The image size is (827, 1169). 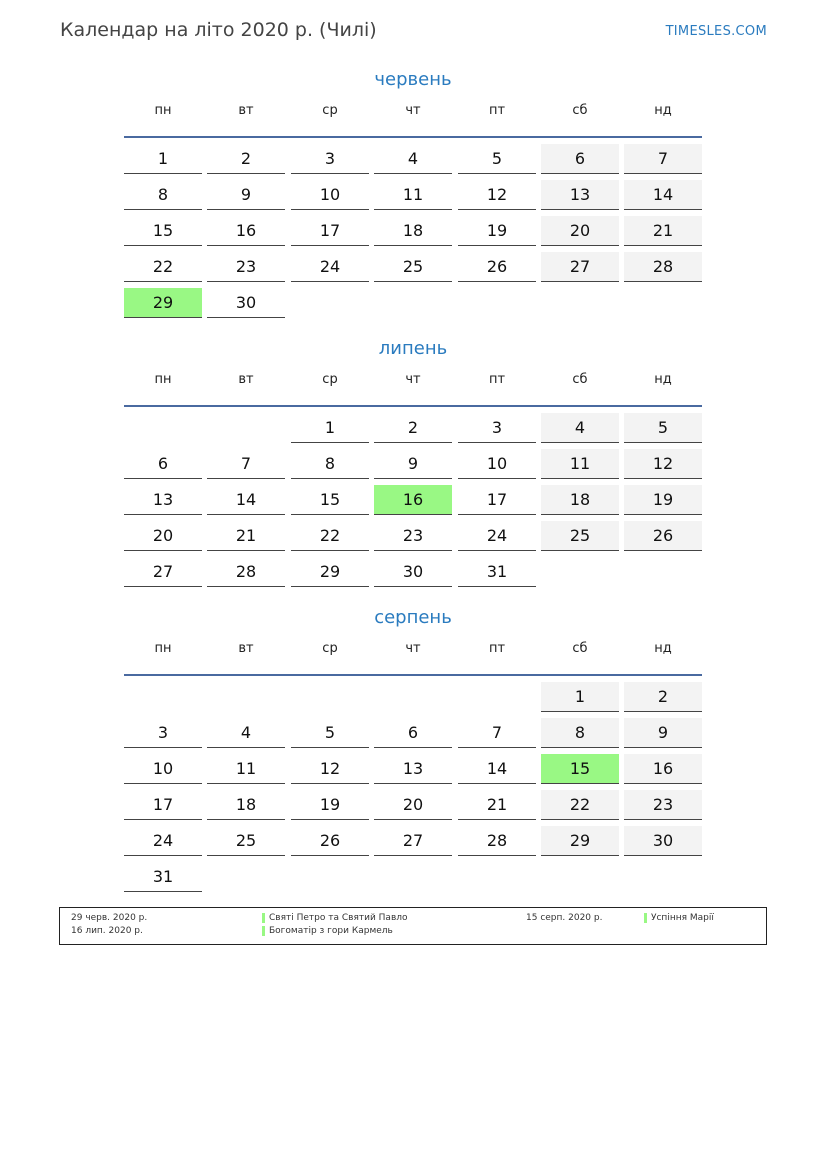 I want to click on legend-date: 29 черв. 2020 р., so click(x=109, y=918).